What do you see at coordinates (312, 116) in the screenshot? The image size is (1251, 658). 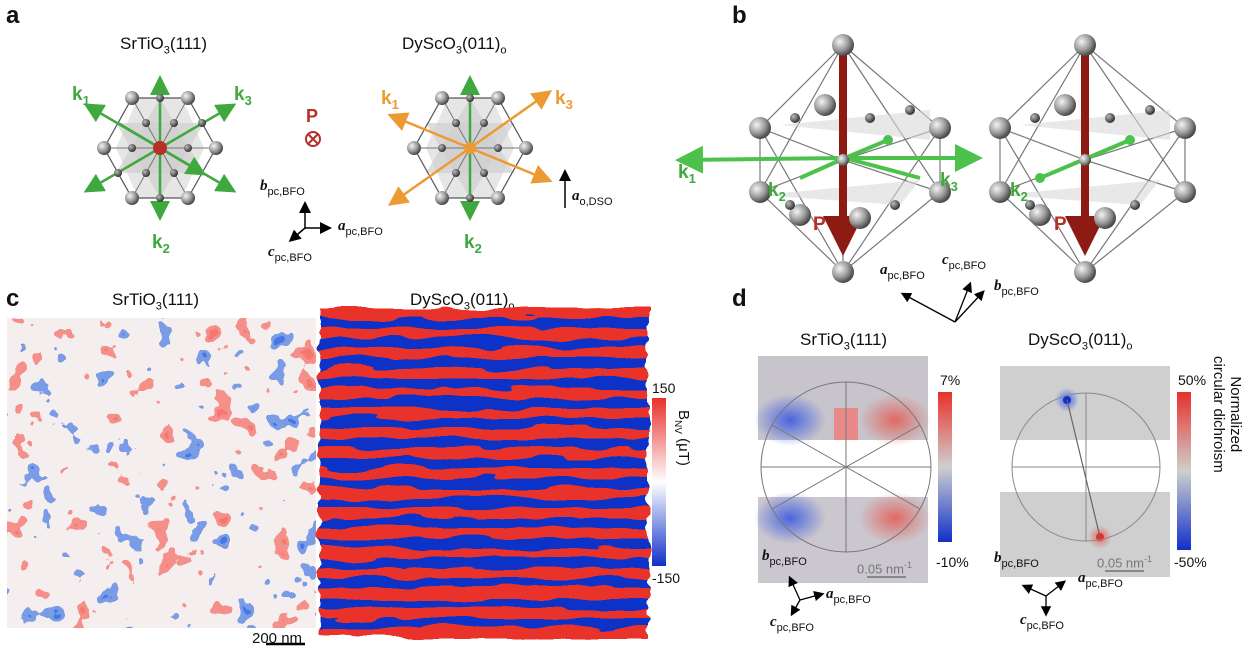 I see `panel-a-P-label: P` at bounding box center [312, 116].